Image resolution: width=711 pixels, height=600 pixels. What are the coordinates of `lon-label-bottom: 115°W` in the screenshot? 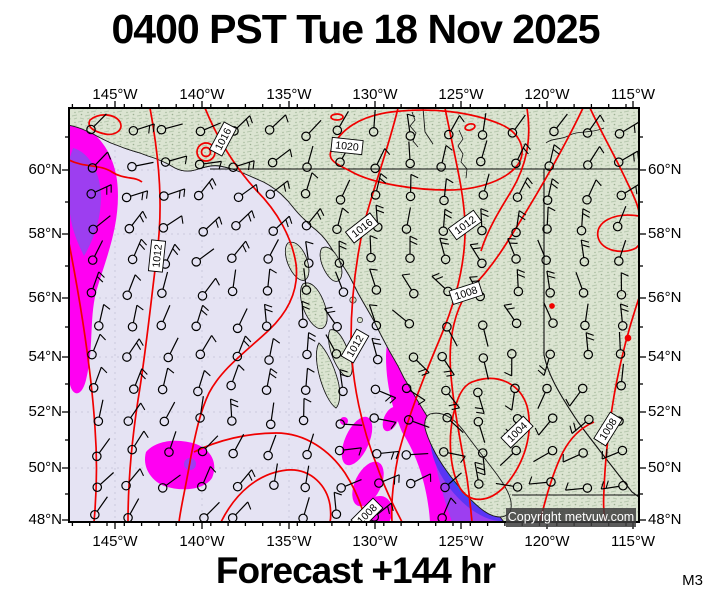 It's located at (633, 541).